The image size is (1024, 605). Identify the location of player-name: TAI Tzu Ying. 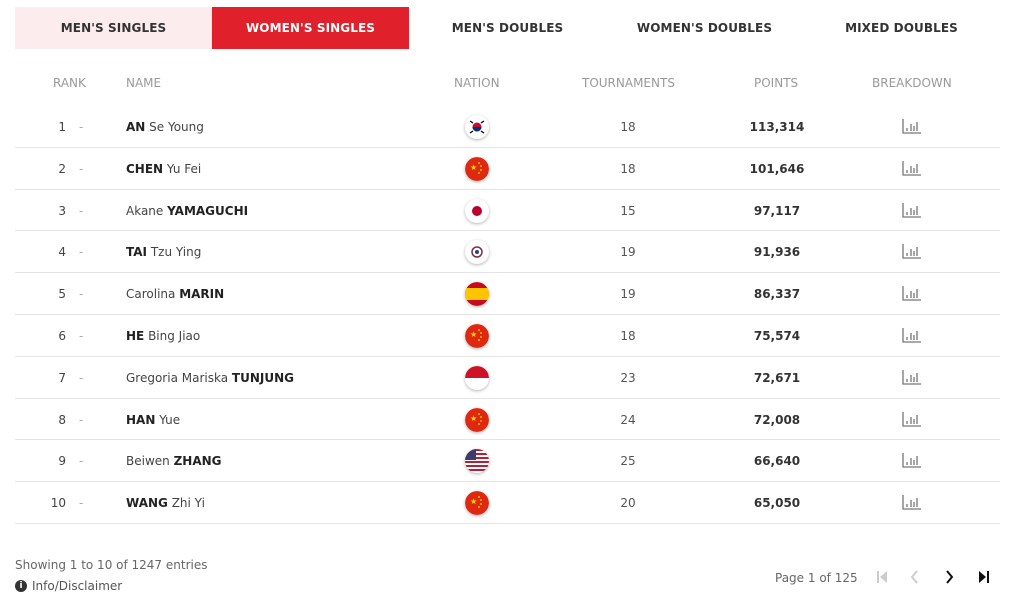
(163, 252).